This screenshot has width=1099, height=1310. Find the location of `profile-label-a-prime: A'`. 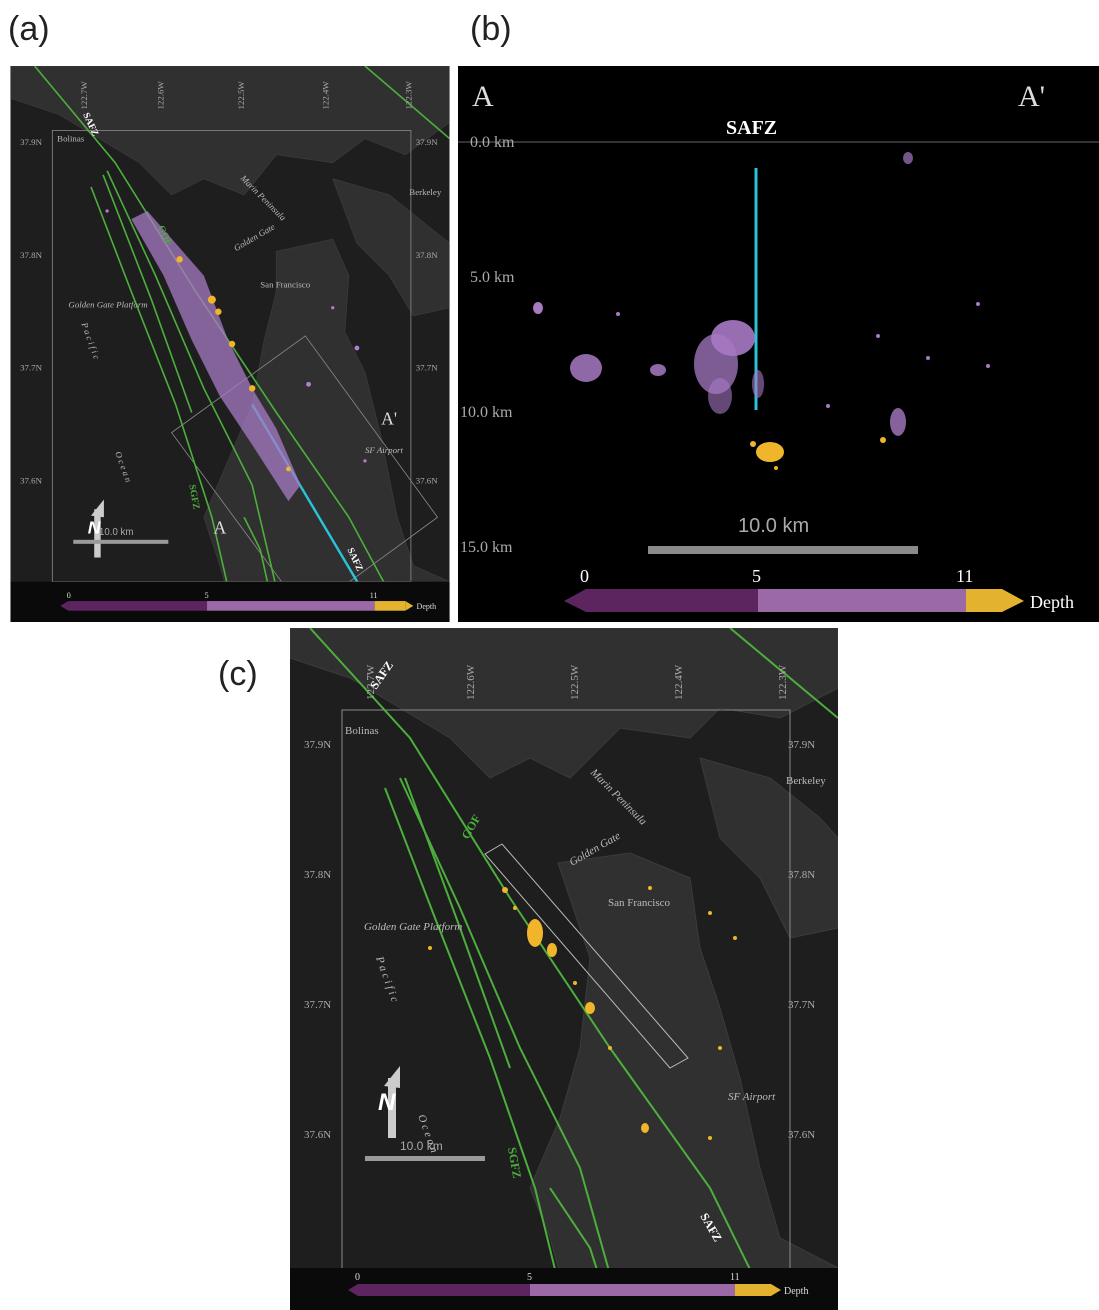

profile-label-a-prime: A' is located at coordinates (389, 419).